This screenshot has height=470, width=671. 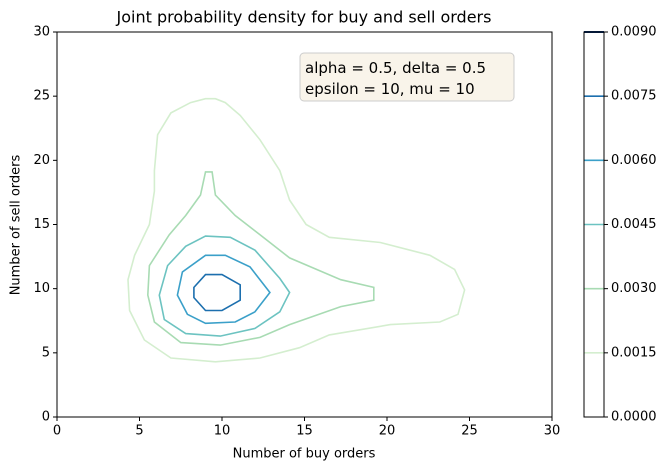 What do you see at coordinates (634, 417) in the screenshot?
I see `colorbar-tick-label: 0.0000` at bounding box center [634, 417].